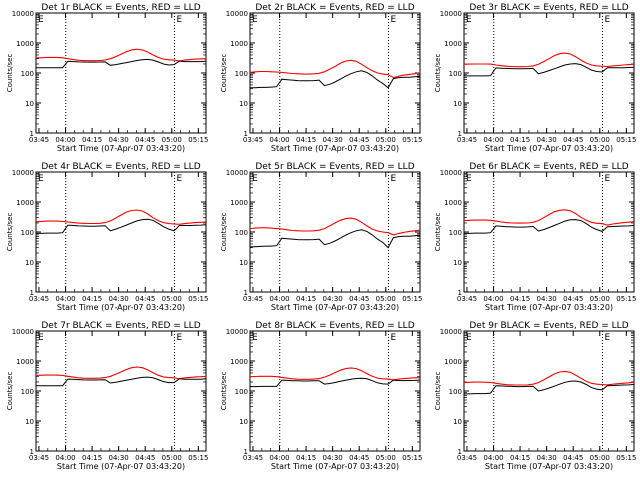  What do you see at coordinates (334, 326) in the screenshot?
I see `panel-title: Det 8r BLACK = Events, RED = LLD` at bounding box center [334, 326].